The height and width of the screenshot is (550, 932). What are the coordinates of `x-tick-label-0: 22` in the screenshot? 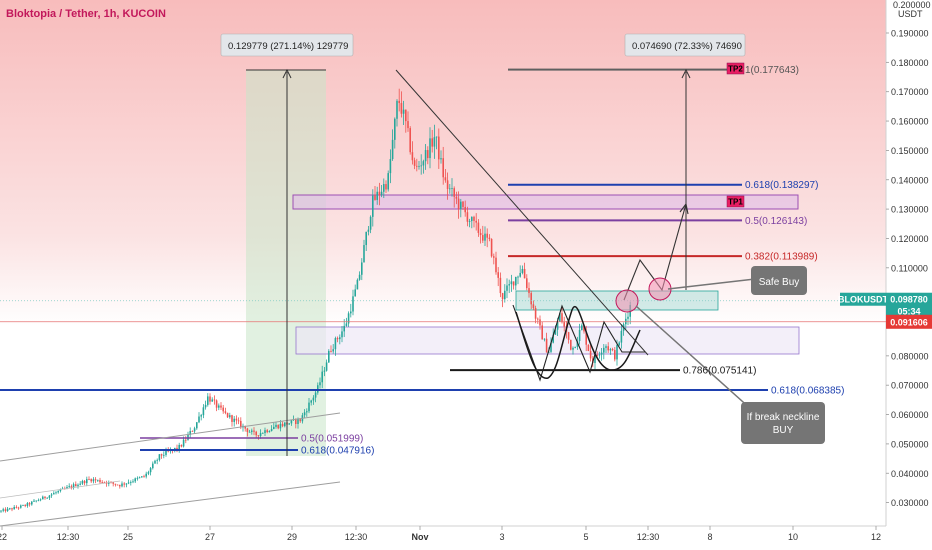 It's located at (3, 537).